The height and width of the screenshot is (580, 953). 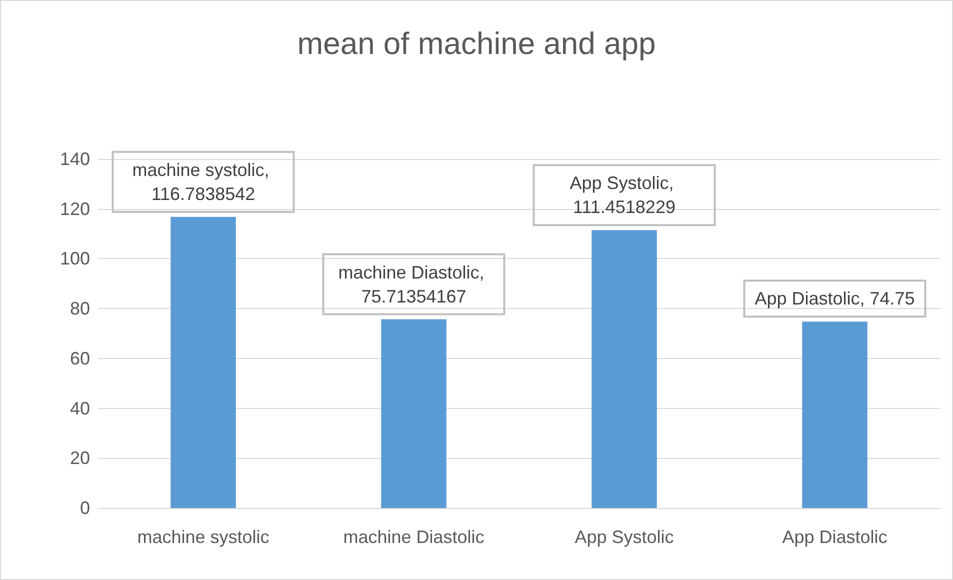 What do you see at coordinates (476, 43) in the screenshot?
I see `chart-title: mean of machine and app` at bounding box center [476, 43].